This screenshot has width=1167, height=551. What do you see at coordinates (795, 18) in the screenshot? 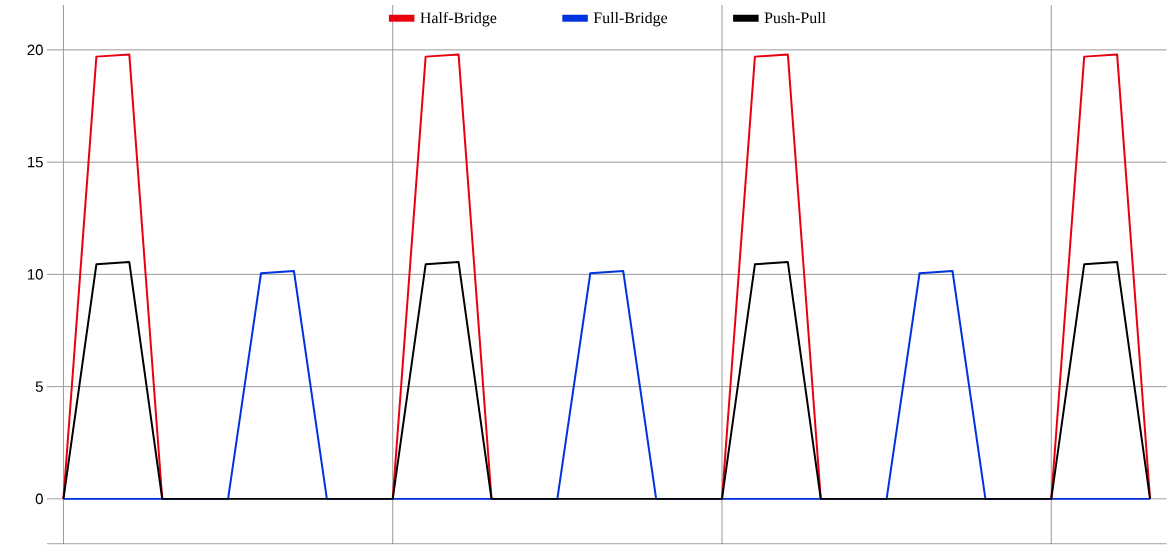
I see `legend-label: Push-Pull` at bounding box center [795, 18].